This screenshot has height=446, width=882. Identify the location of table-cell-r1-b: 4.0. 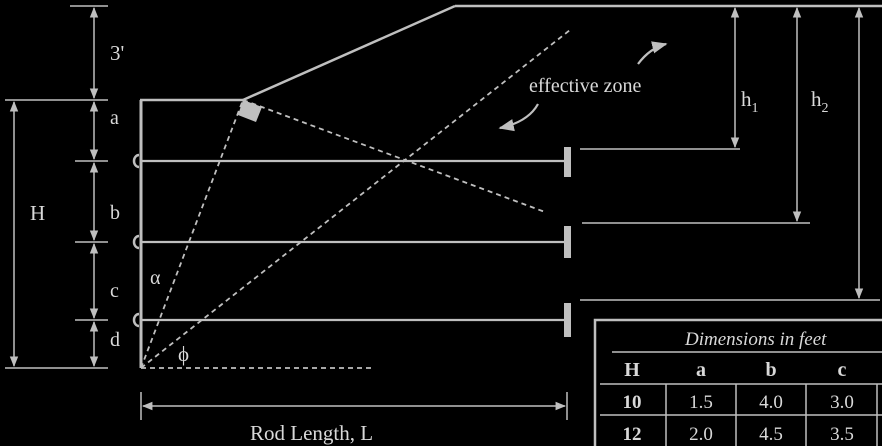
(771, 402).